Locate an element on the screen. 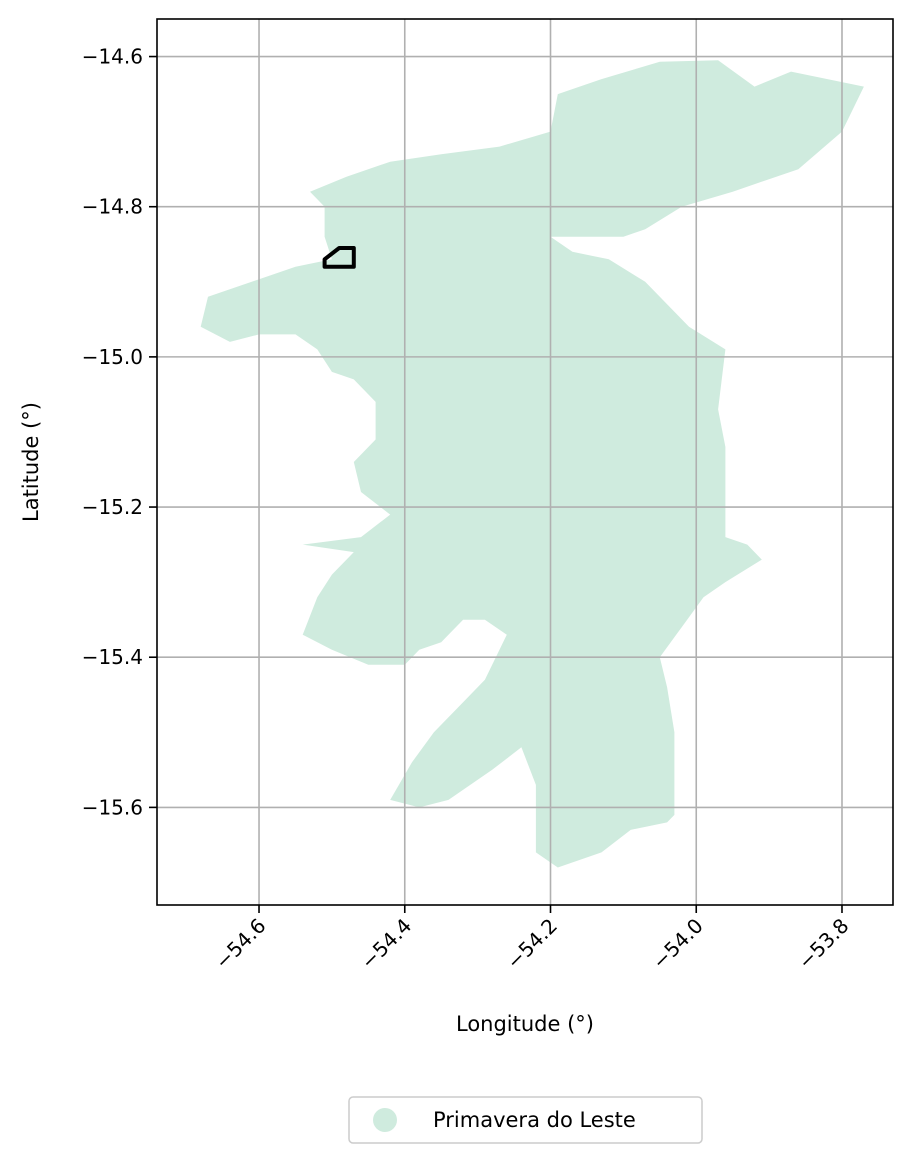  x-ticks: −54.6 −54.4 −54.2 −54.0 −53.8 is located at coordinates (531, 939).